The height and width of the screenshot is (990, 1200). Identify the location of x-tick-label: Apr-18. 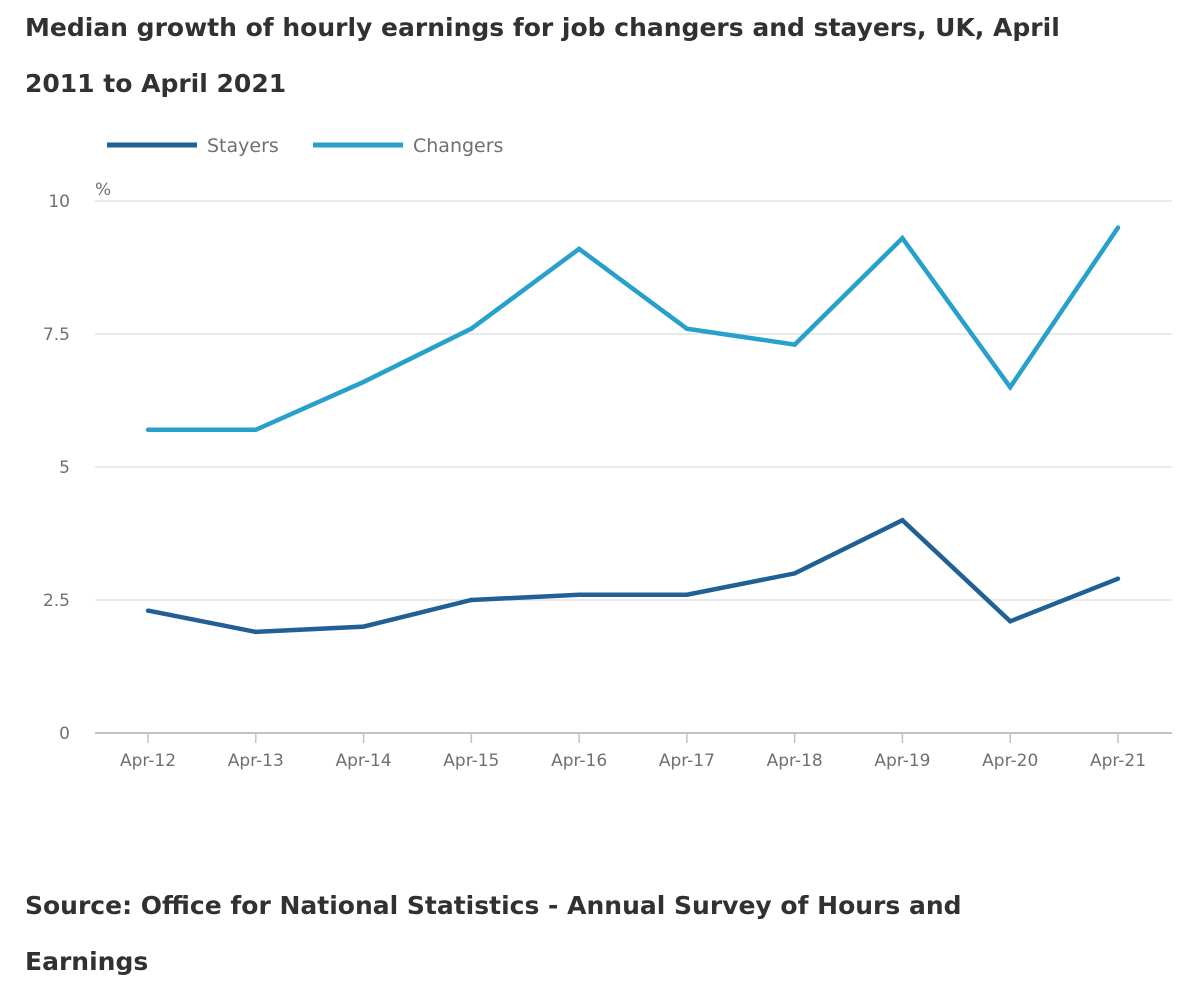
(795, 761).